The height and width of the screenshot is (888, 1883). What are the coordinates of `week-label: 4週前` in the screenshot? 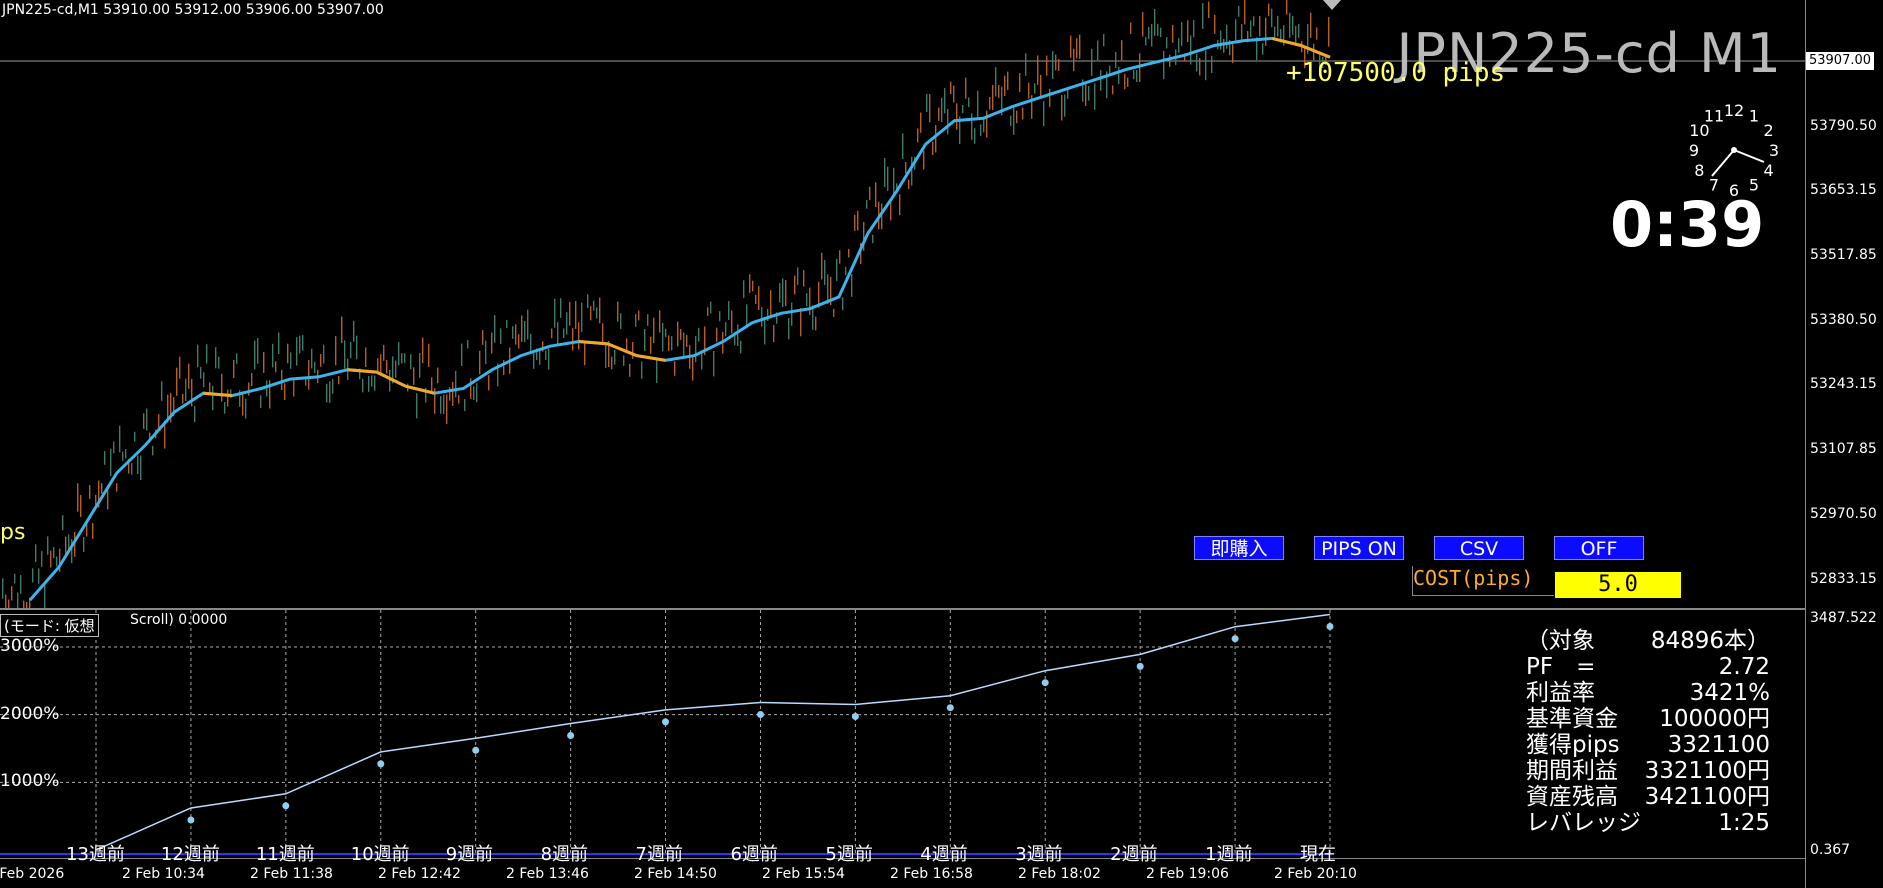 It's located at (944, 854).